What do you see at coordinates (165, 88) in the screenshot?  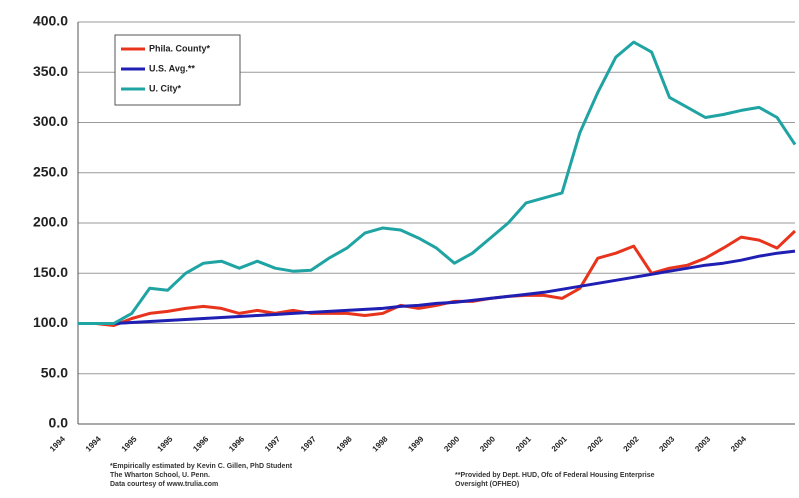 I see `legend-label: U. City*` at bounding box center [165, 88].